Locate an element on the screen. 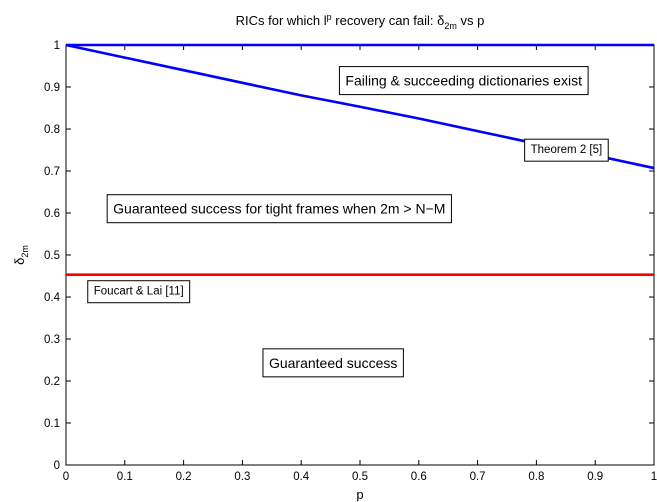 Image resolution: width=657 pixels, height=502 pixels. x-tick-label: 0.2 is located at coordinates (184, 477).